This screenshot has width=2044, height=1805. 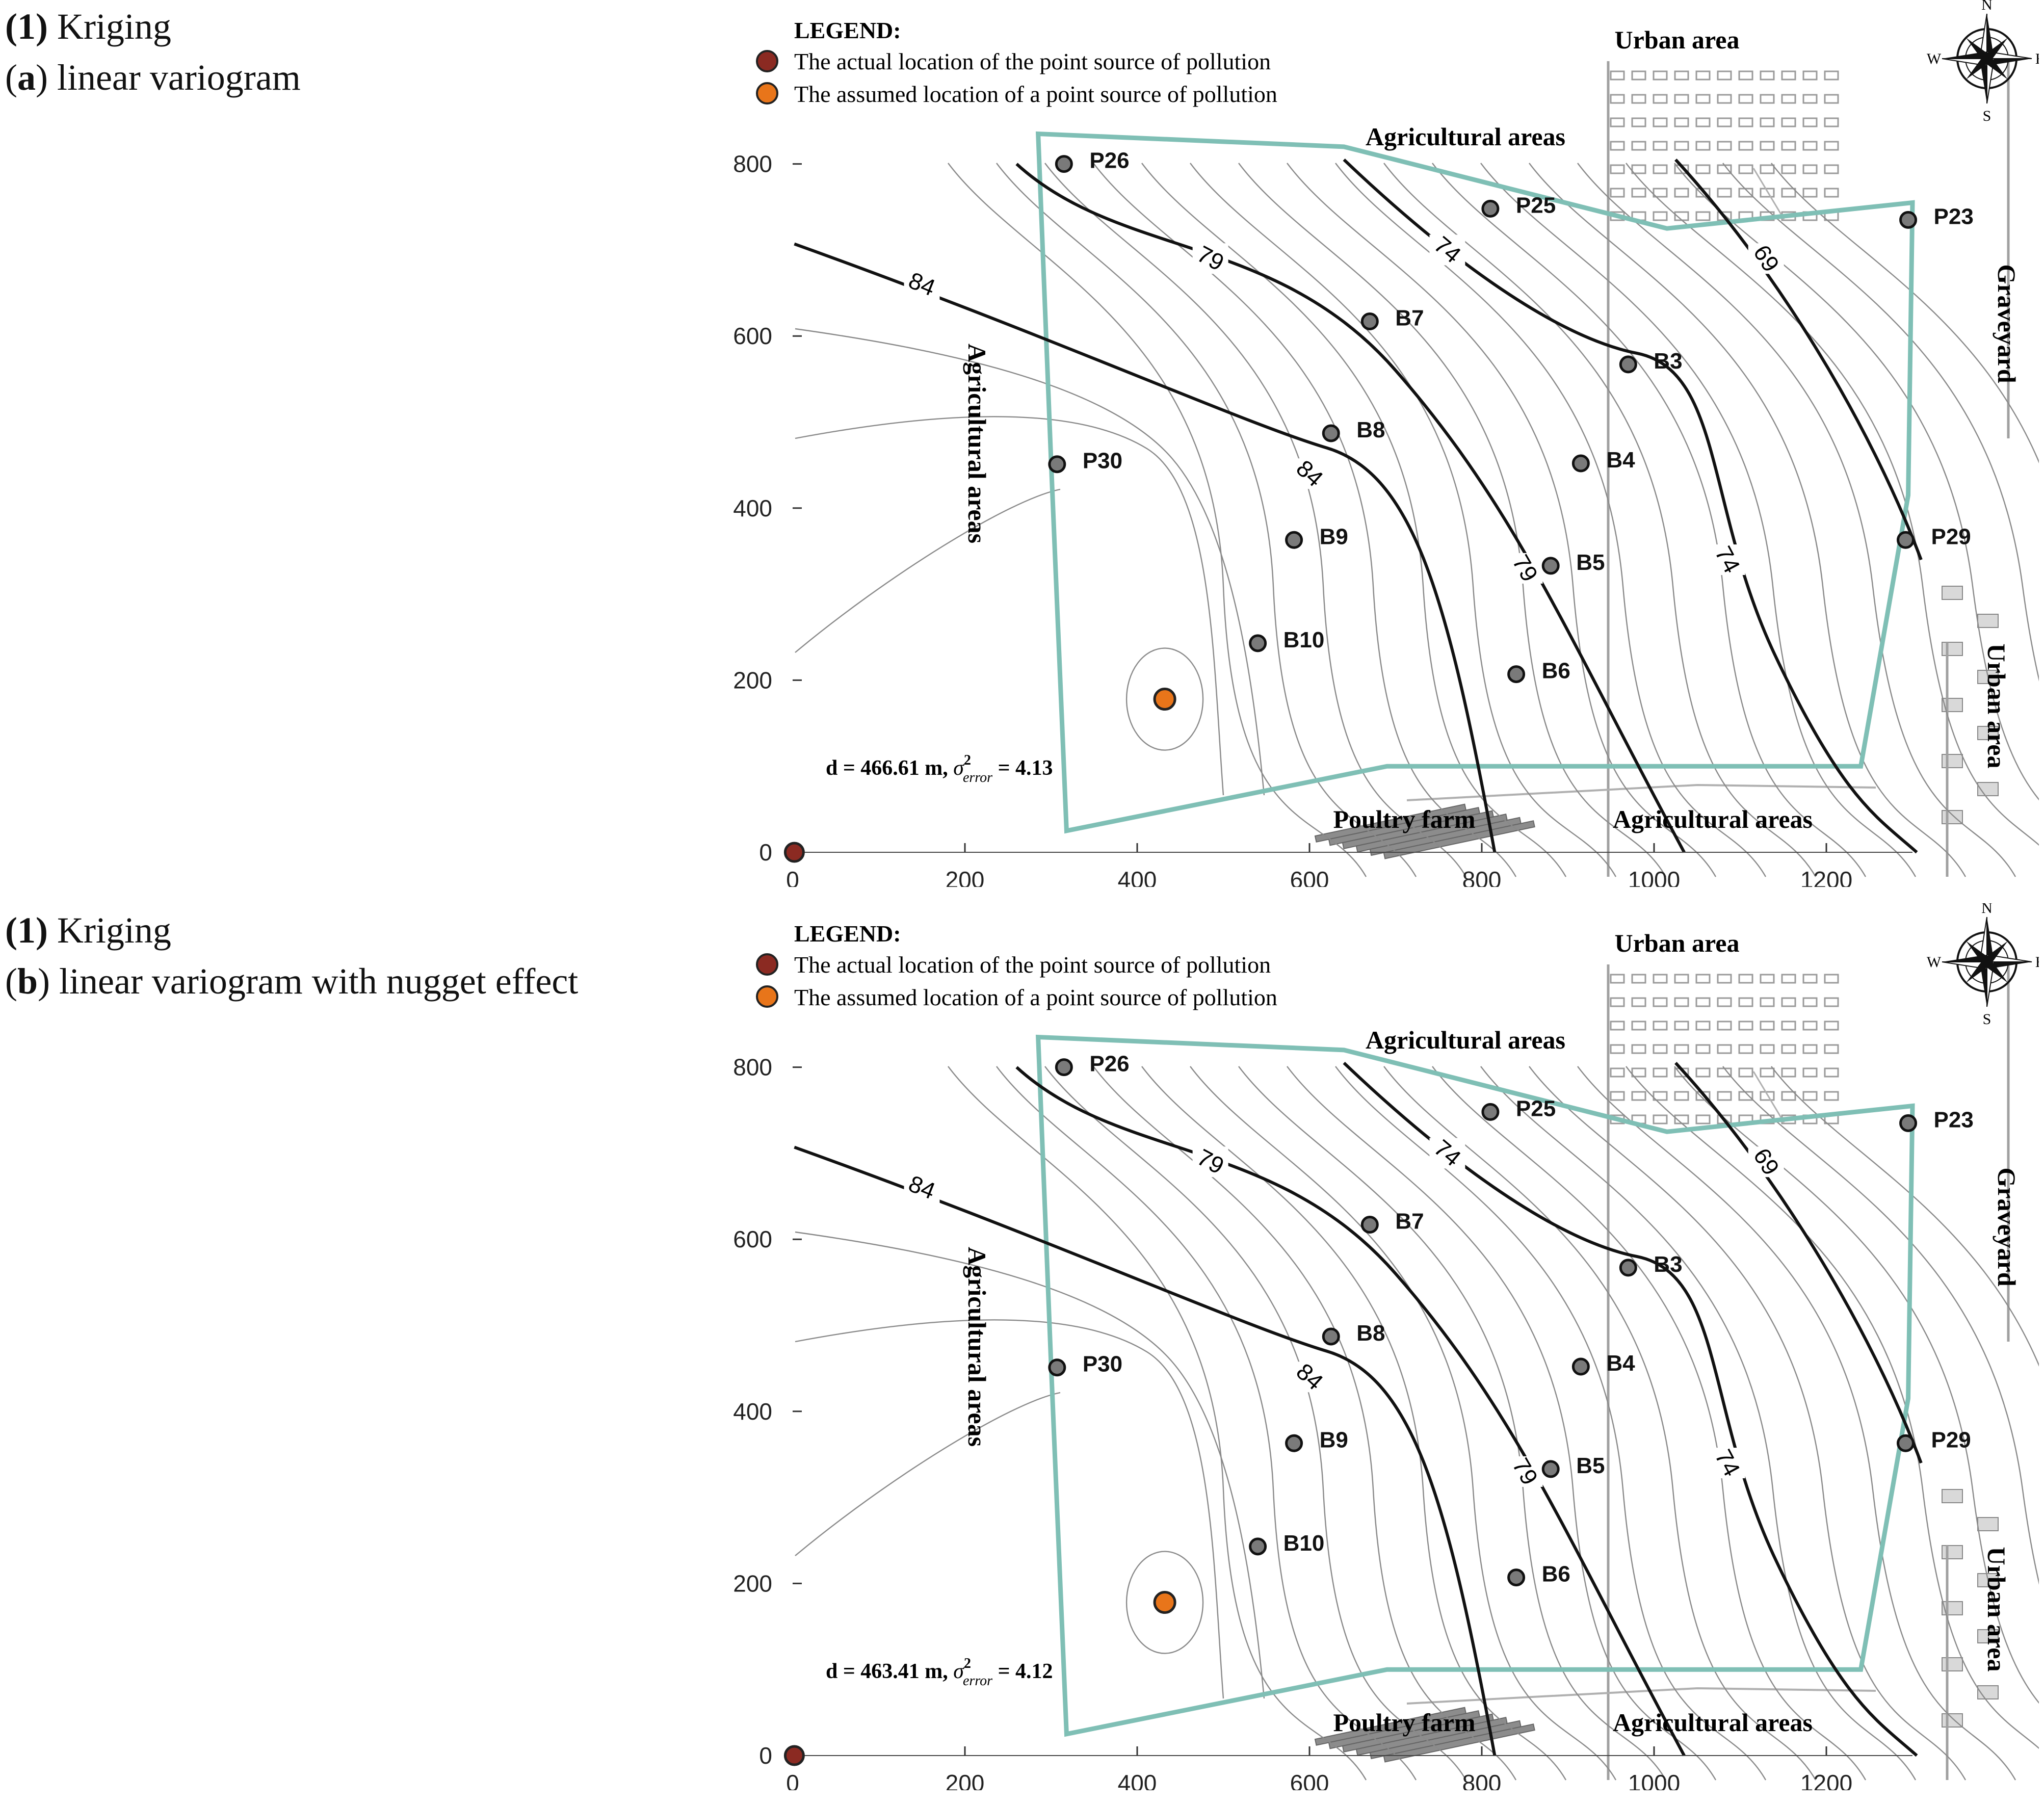 I want to click on sampling-point-p23, so click(x=1908, y=220).